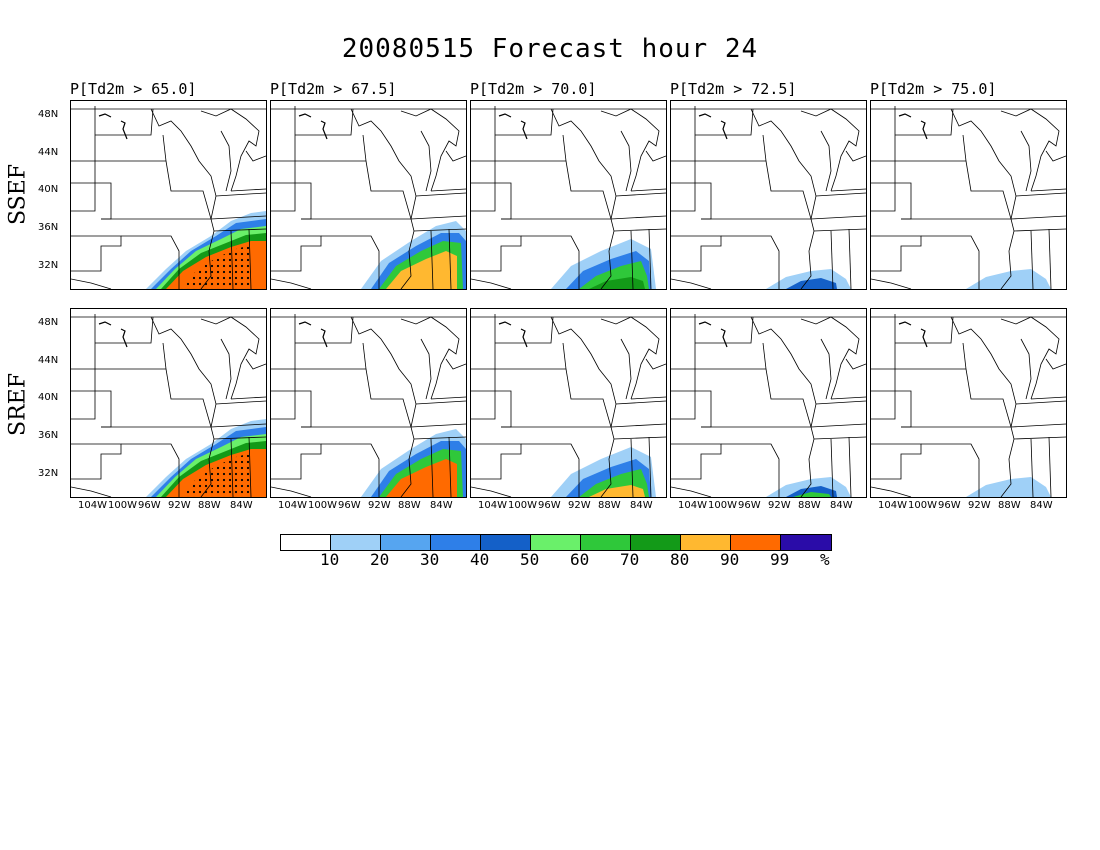 The width and height of the screenshot is (1100, 850). What do you see at coordinates (330, 559) in the screenshot?
I see `colorbar-label: 10` at bounding box center [330, 559].